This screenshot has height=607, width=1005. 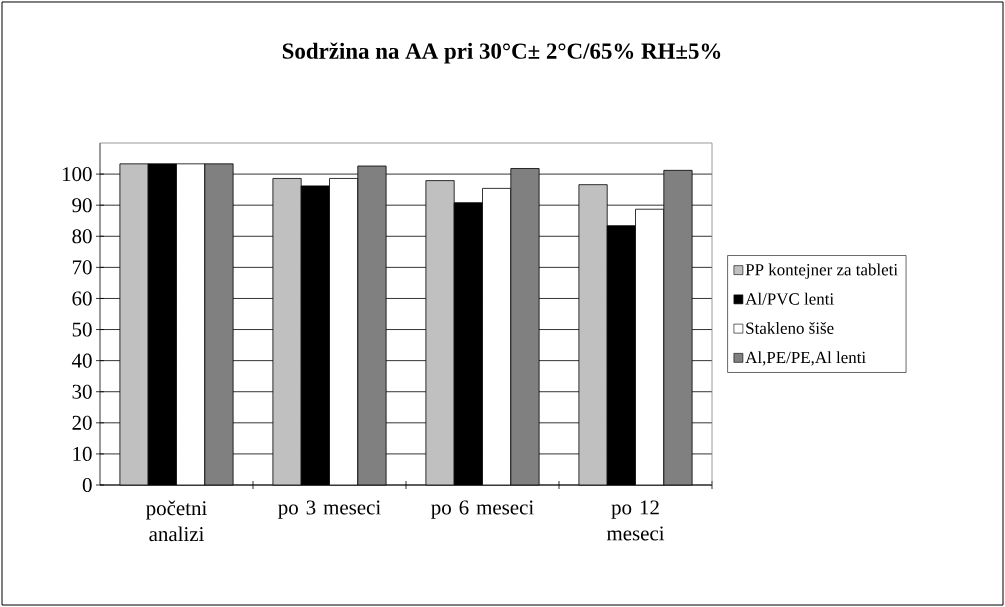 I want to click on legend-label: PP kontejner za tableti, so click(x=821, y=271).